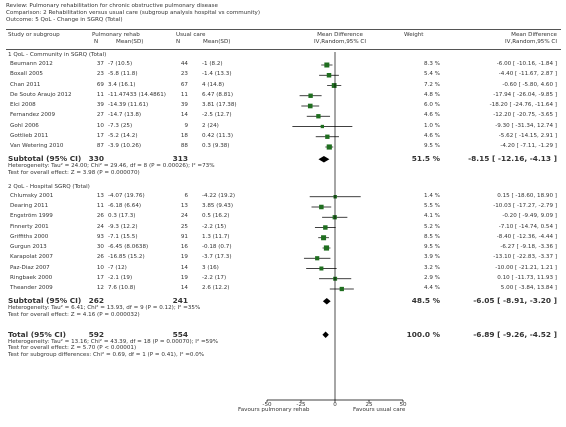 Image resolution: width=566 pixels, height=427 pixels. Describe the element at coordinates (31, 216) in the screenshot. I see `study-name: Engström 1999` at that location.